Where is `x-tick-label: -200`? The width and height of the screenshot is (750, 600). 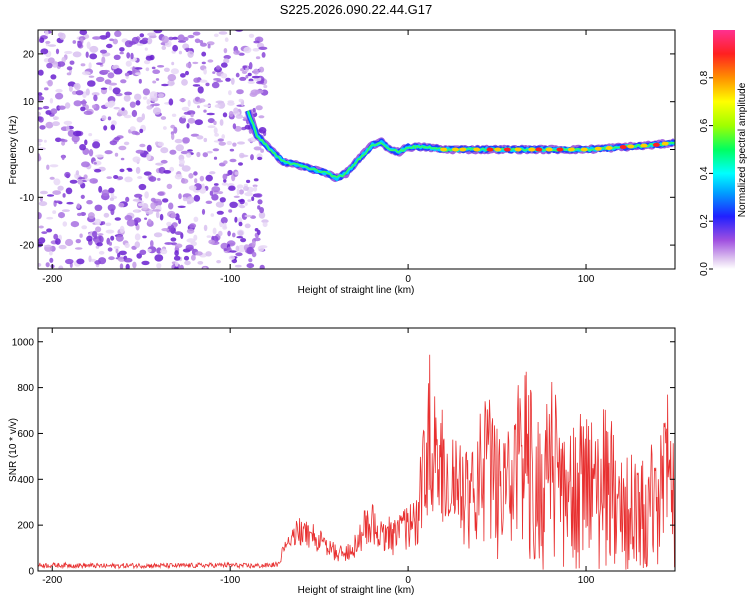
x-tick-label: -200 is located at coordinates (52, 580).